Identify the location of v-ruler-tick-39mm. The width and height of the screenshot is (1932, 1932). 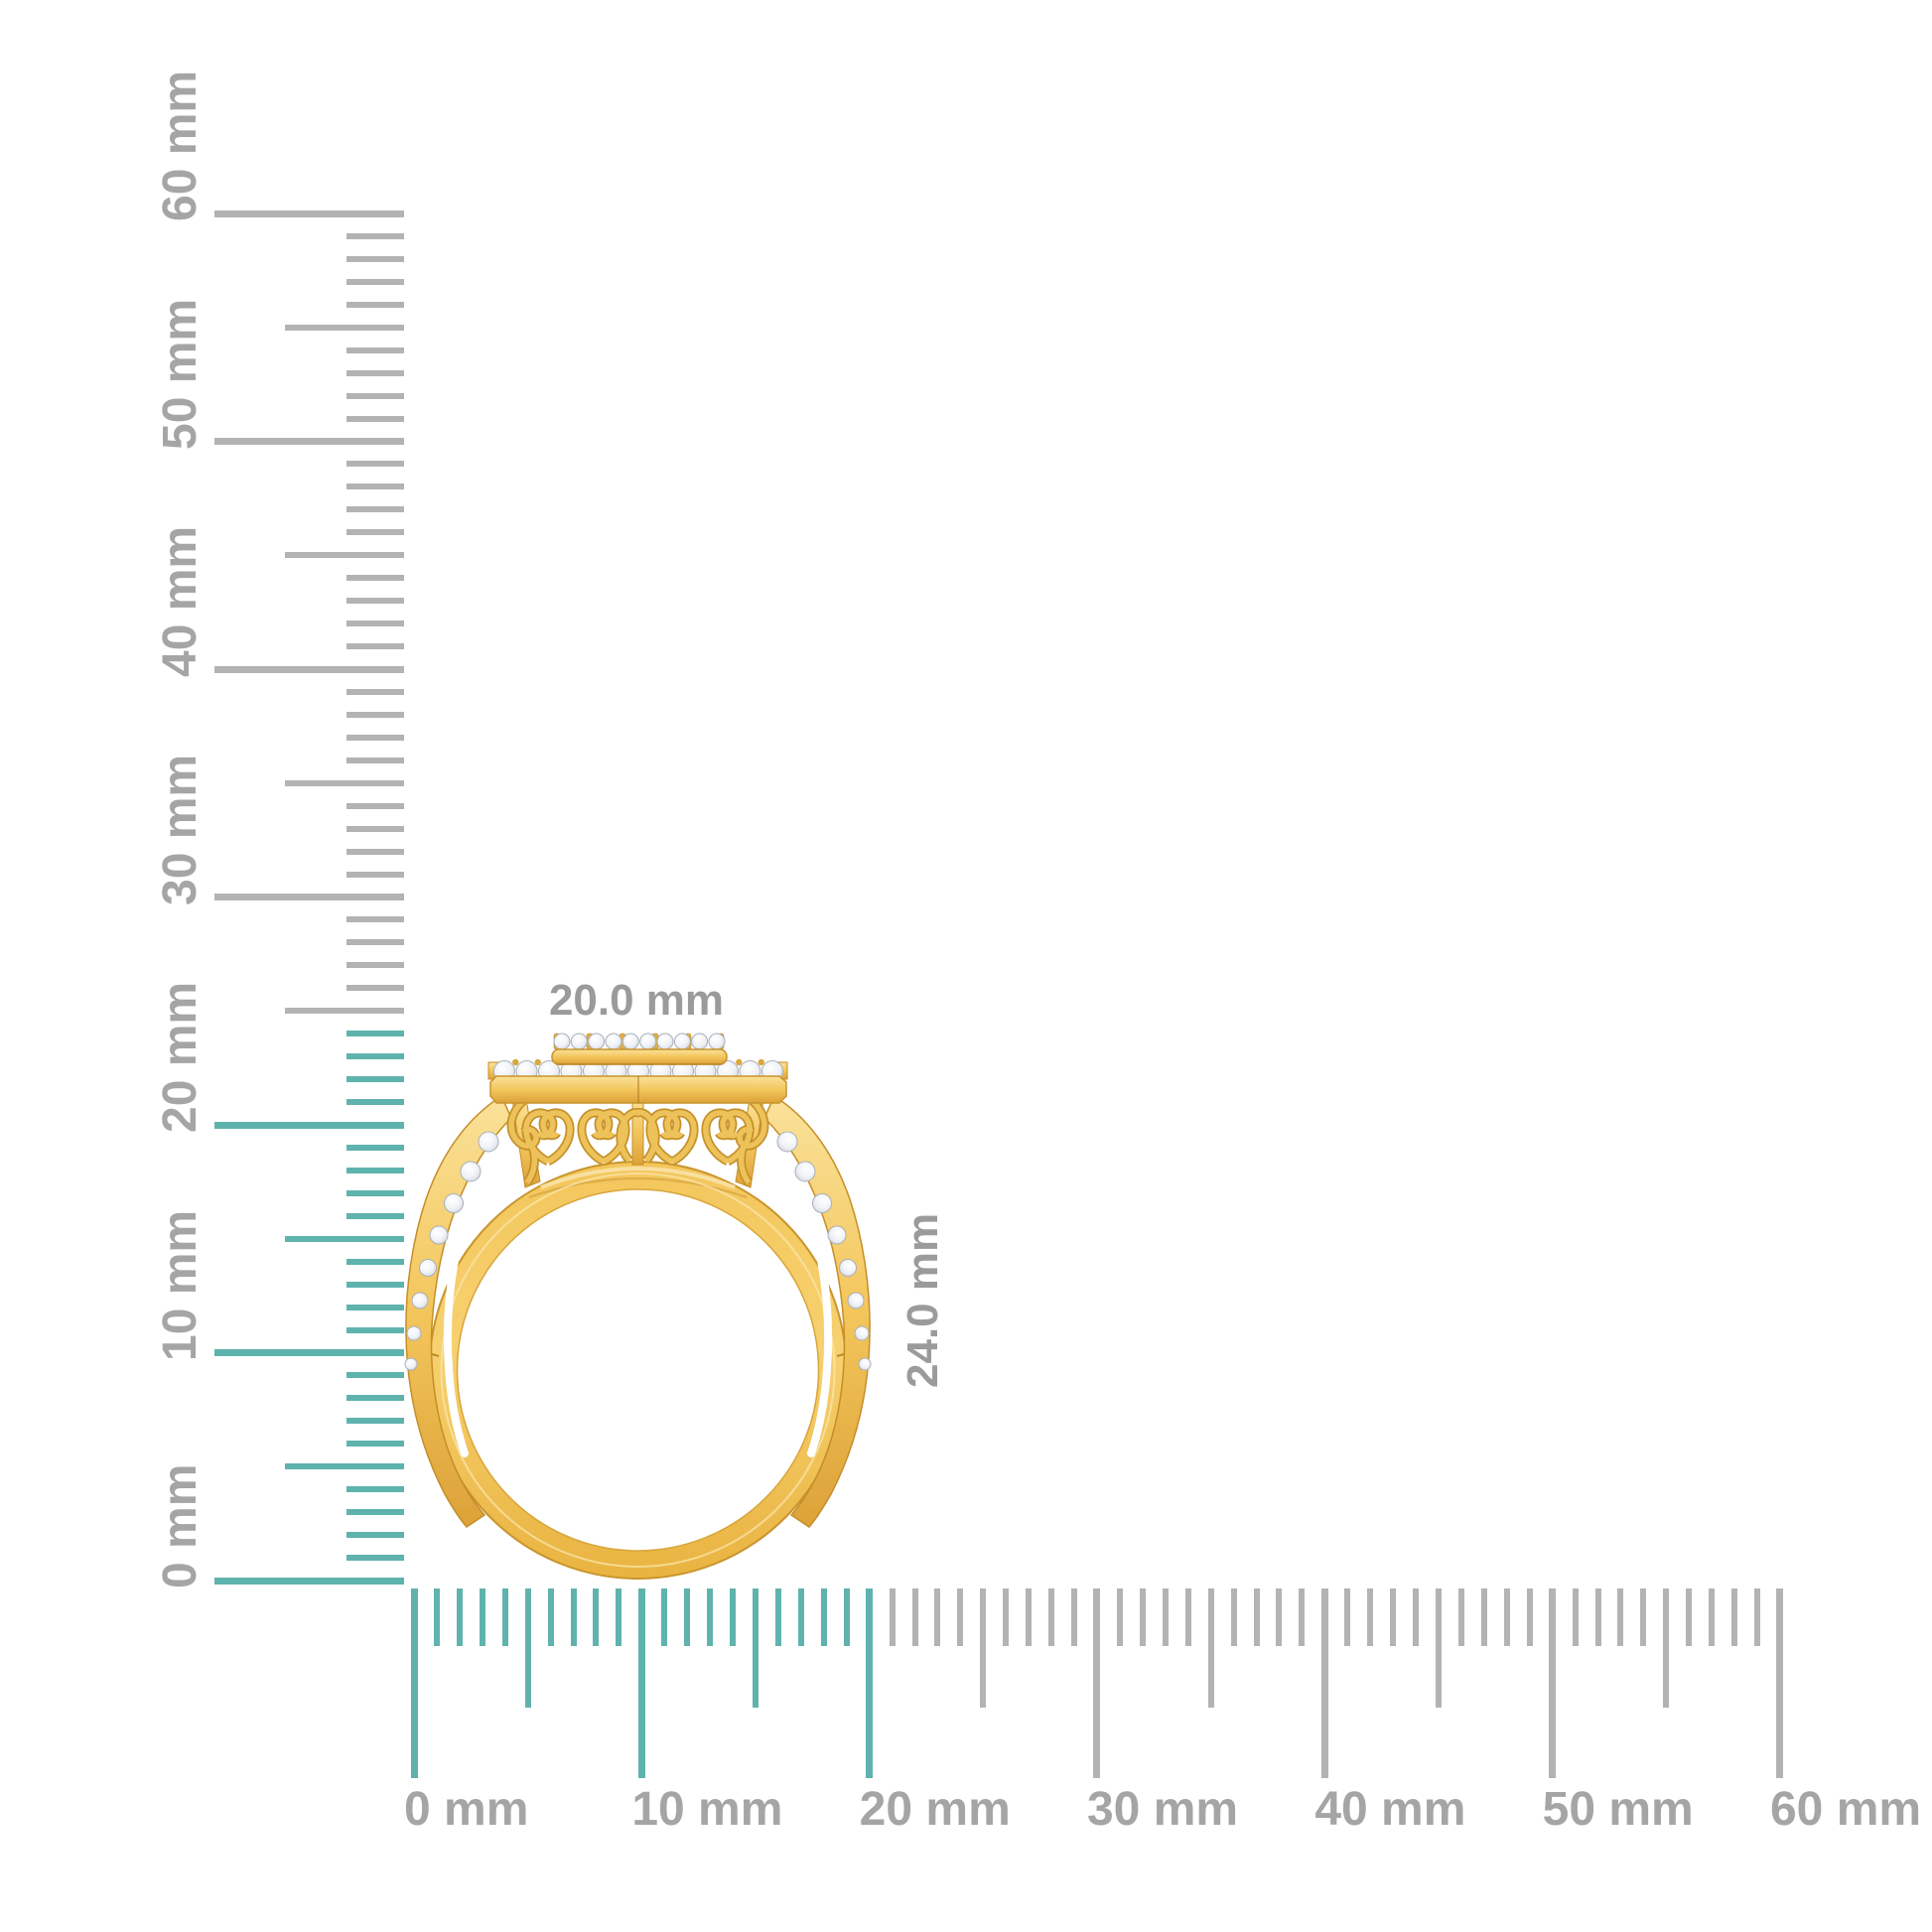
(375, 691).